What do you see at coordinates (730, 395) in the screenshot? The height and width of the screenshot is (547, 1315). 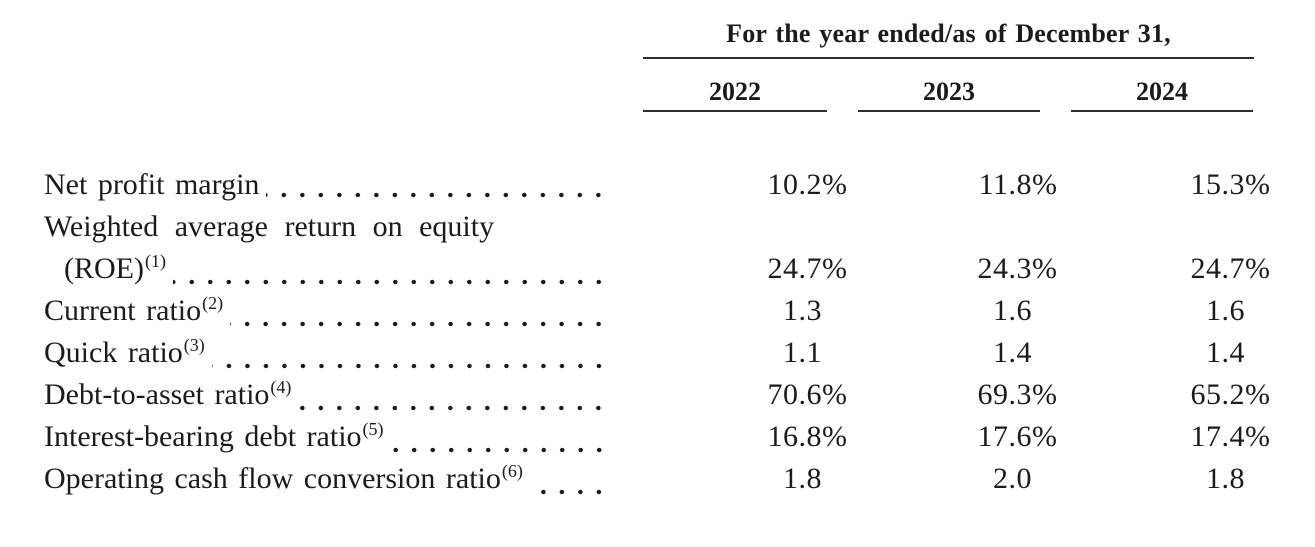 I see `value-cell-2022: 70.6%` at bounding box center [730, 395].